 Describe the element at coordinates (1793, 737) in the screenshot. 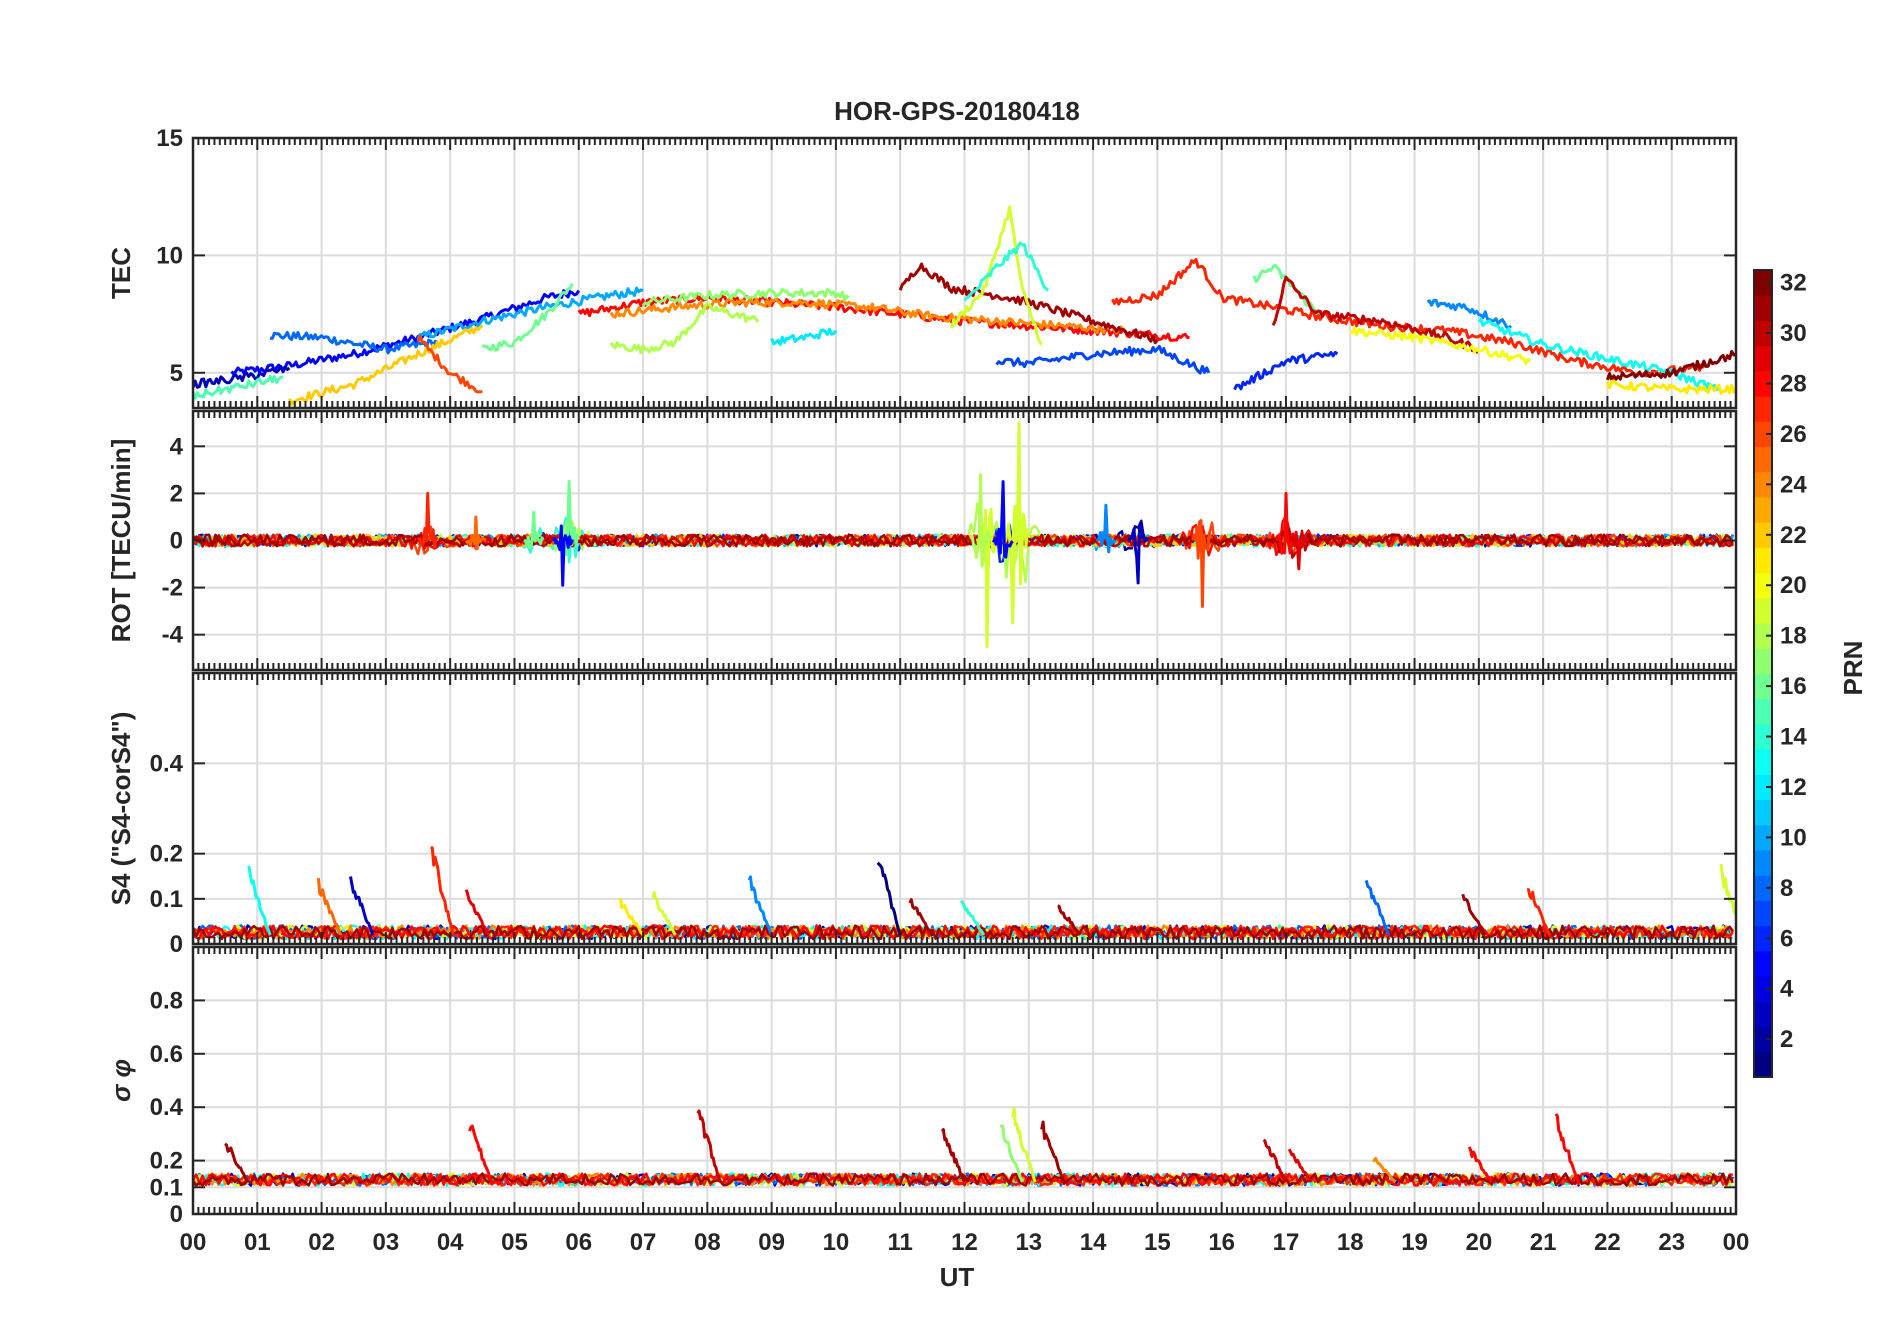

I see `colorbar-tick-label: 14` at that location.